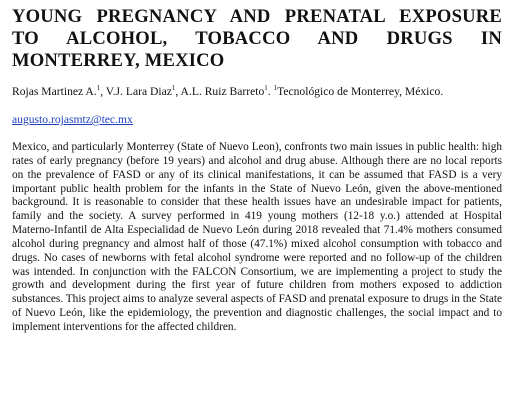 The image size is (512, 411). What do you see at coordinates (136, 91) in the screenshot?
I see `author-name: , V.J. Lara Diaz` at bounding box center [136, 91].